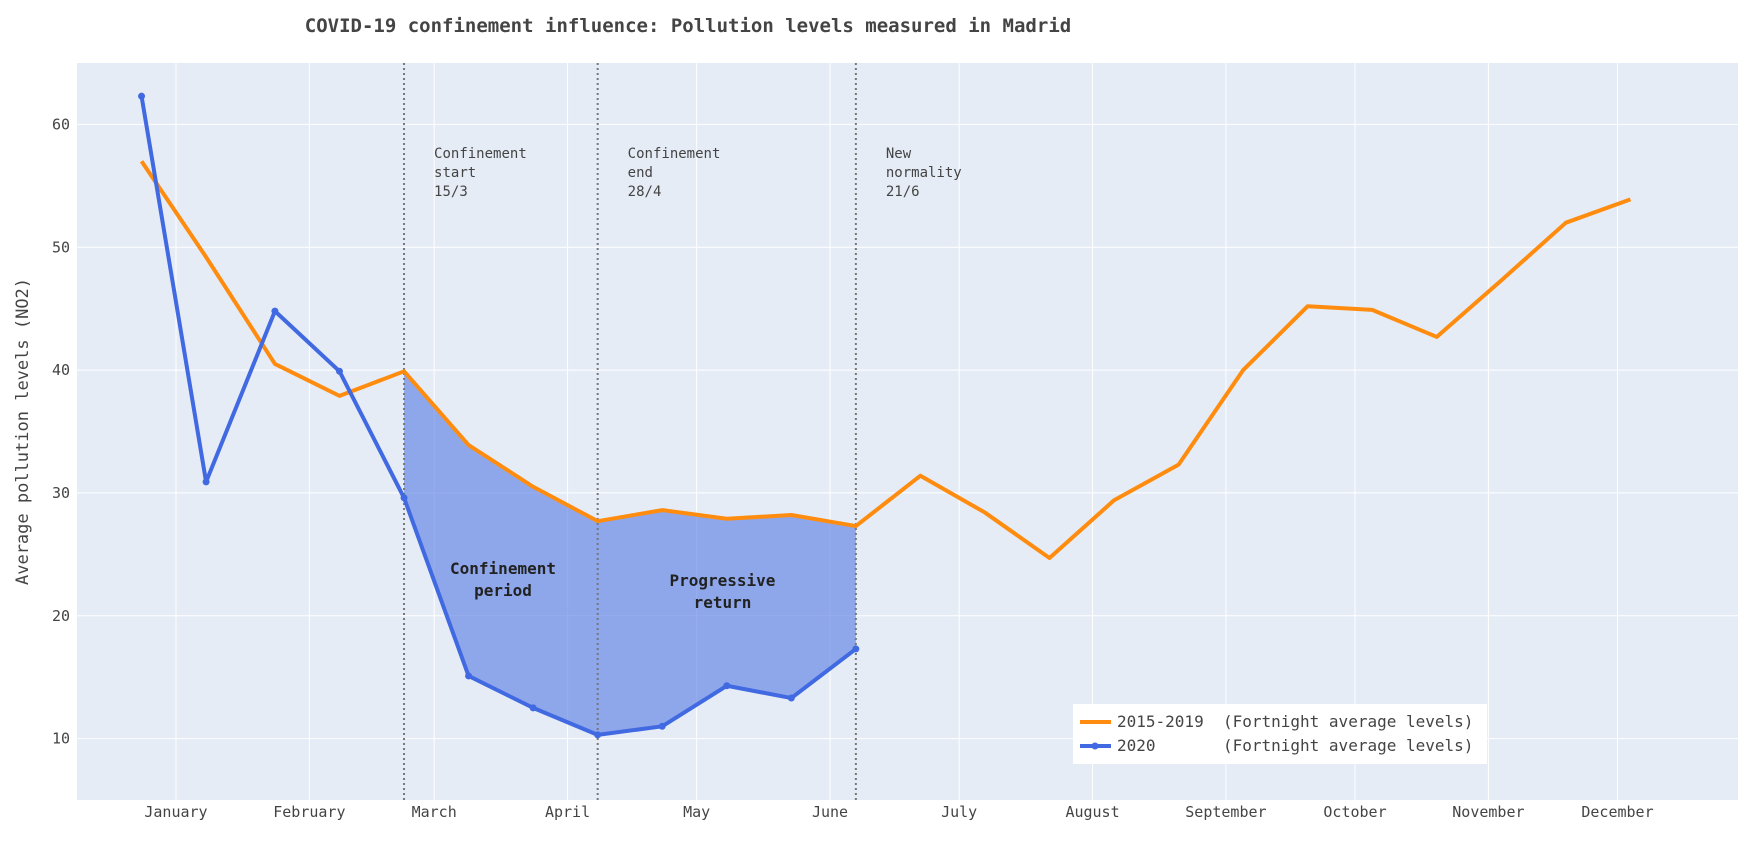 The image size is (1752, 849). Describe the element at coordinates (903, 192) in the screenshot. I see `vline-label-2-2: 21/6` at that location.